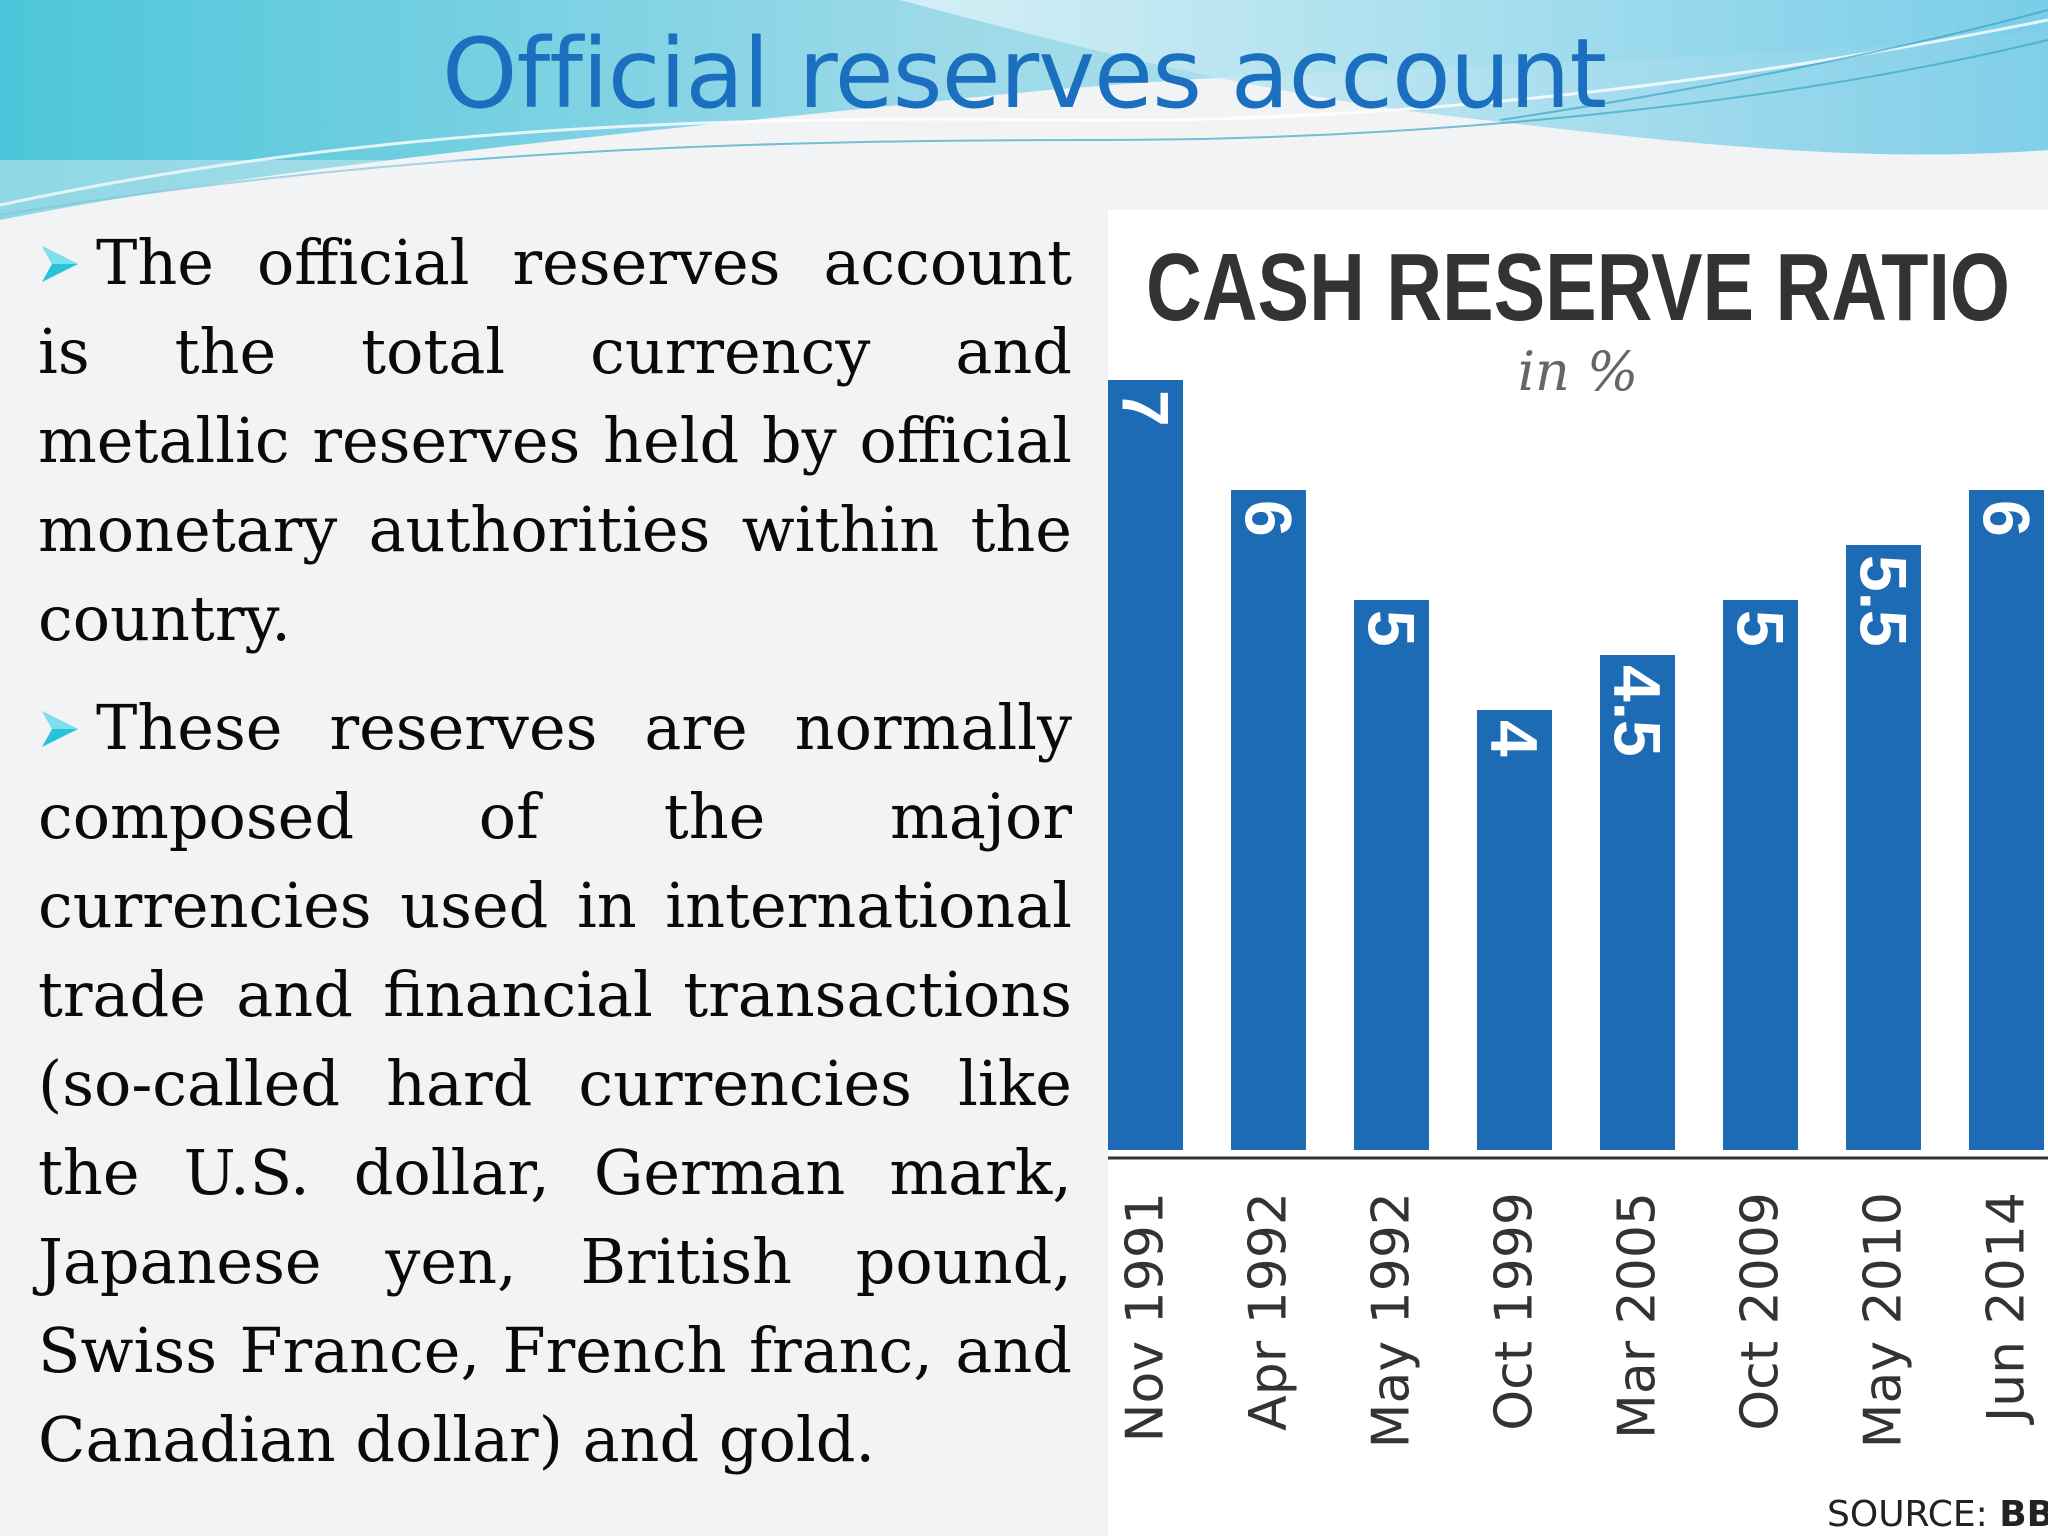 This screenshot has height=1536, width=2048. I want to click on x-tick-label: May 1992, so click(1392, 1320).